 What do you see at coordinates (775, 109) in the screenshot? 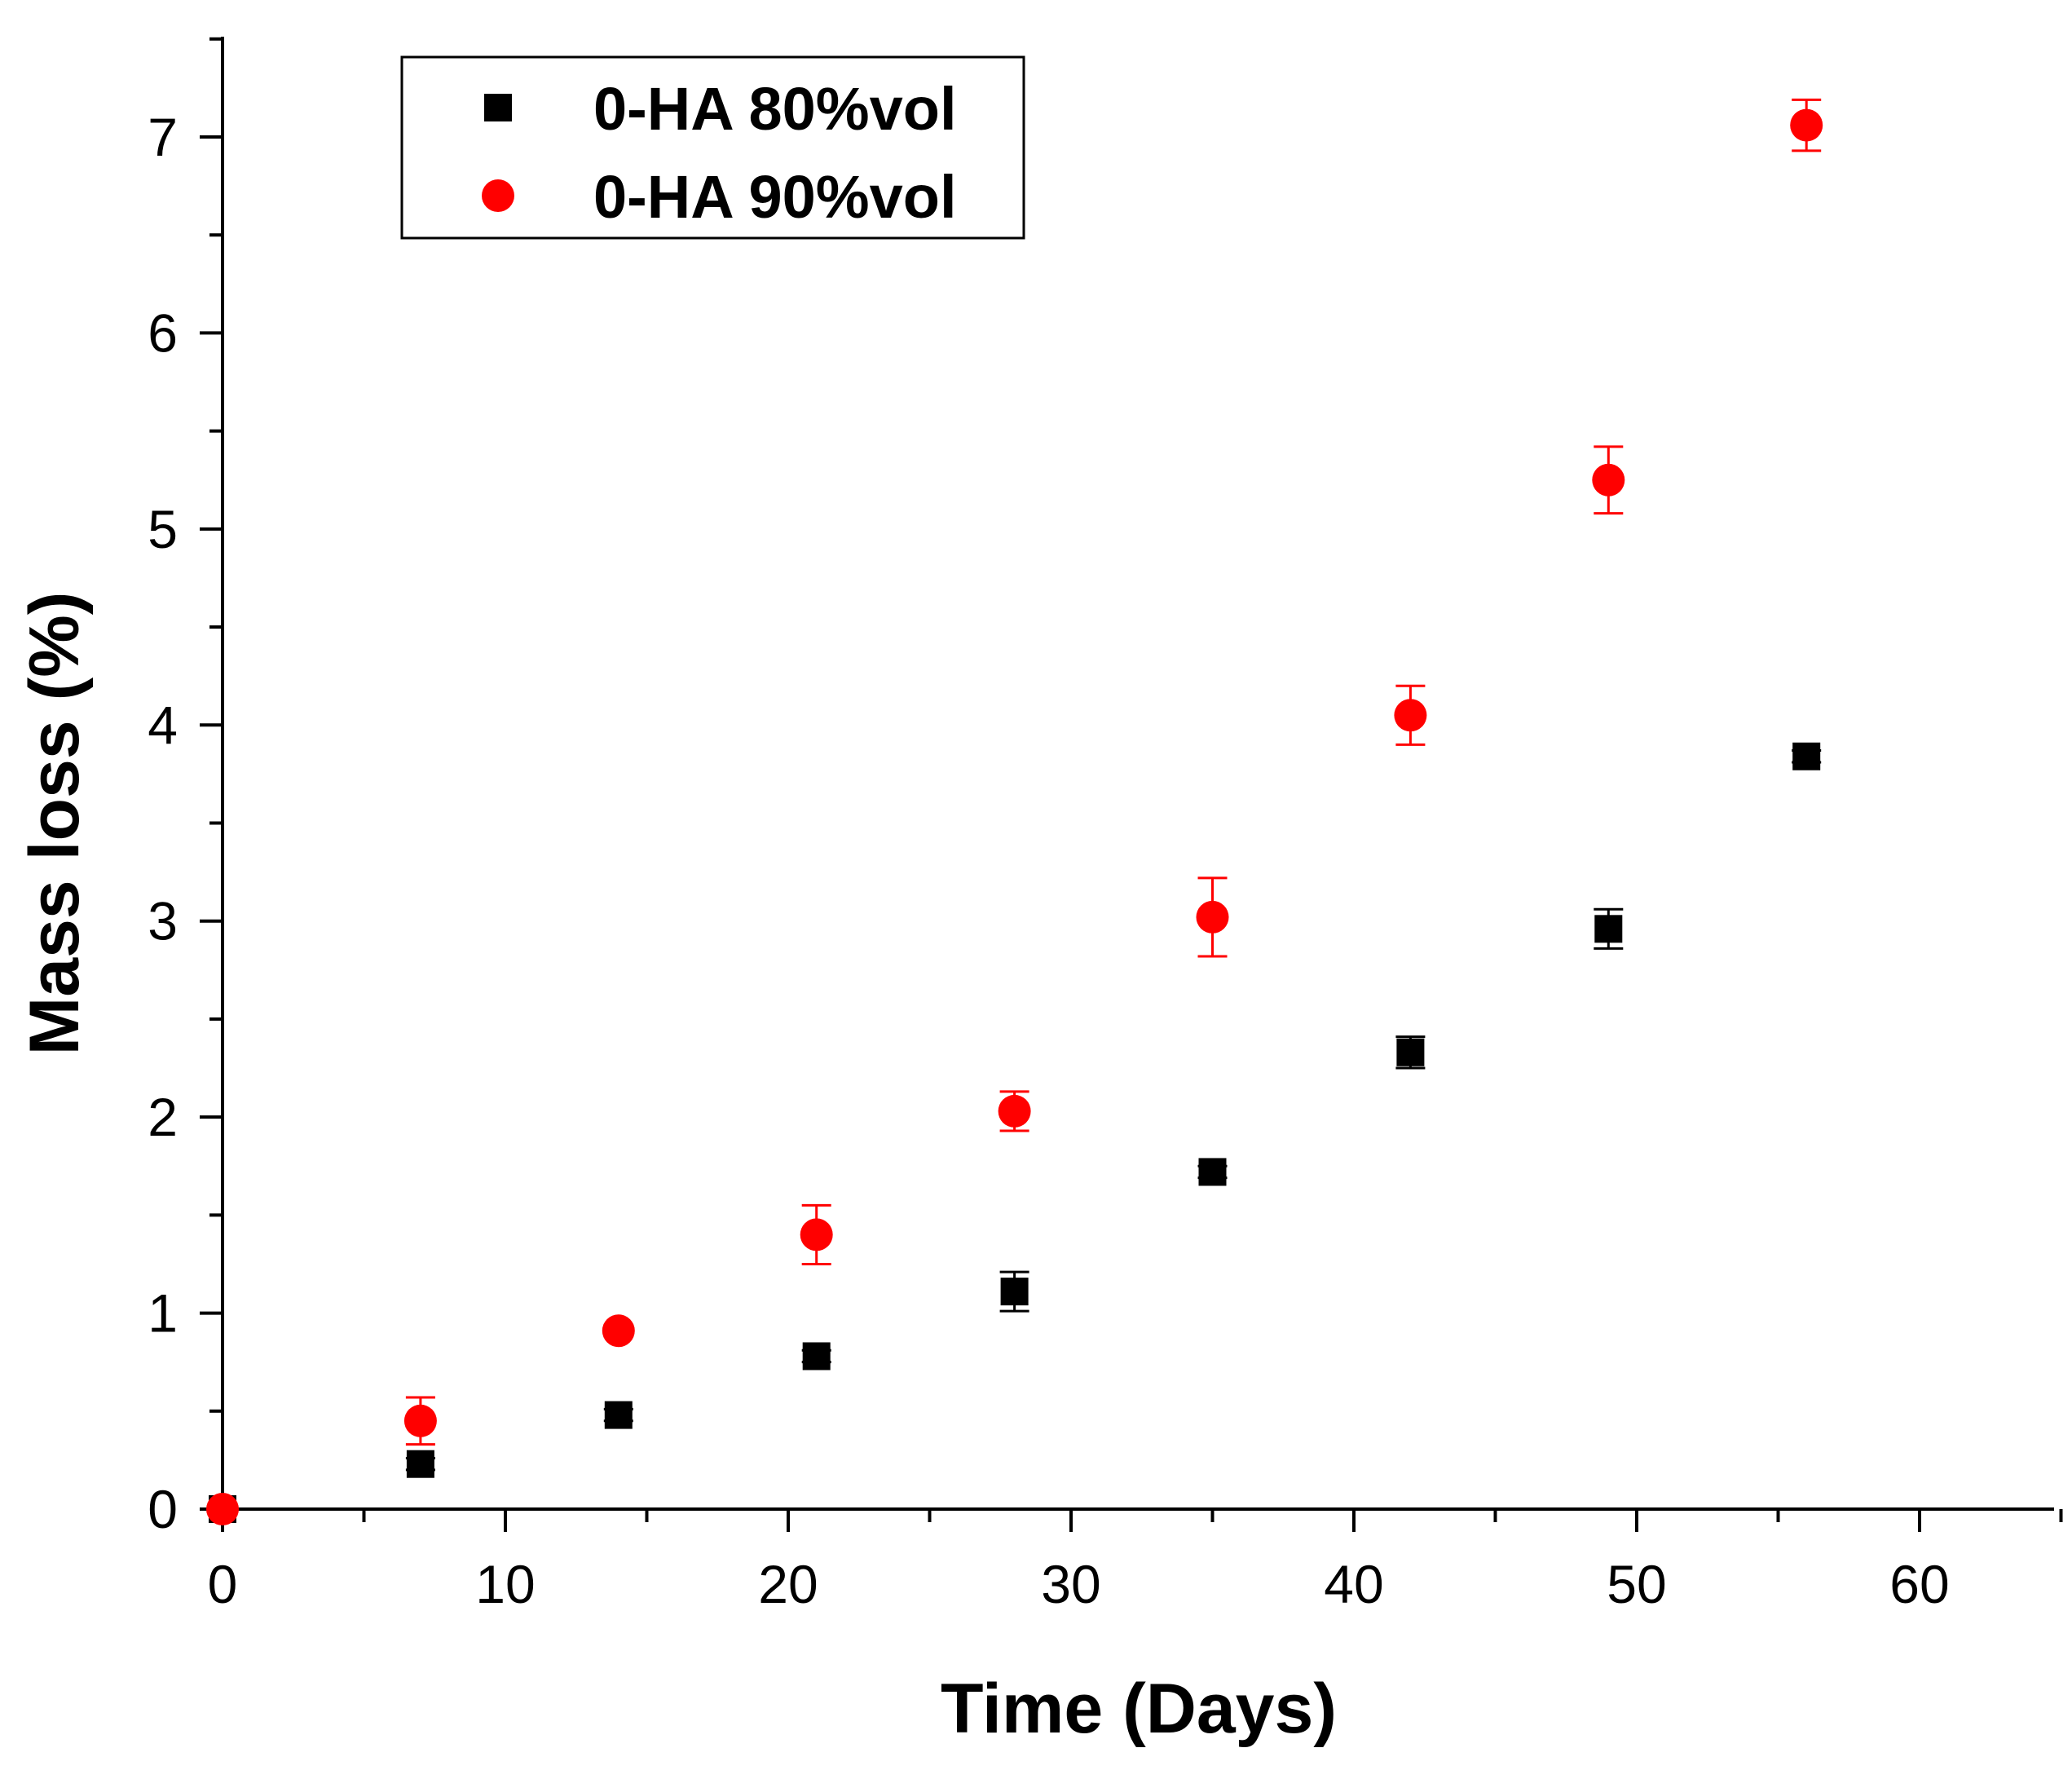
I see `legend-label: 0-HA 80%vol` at bounding box center [775, 109].